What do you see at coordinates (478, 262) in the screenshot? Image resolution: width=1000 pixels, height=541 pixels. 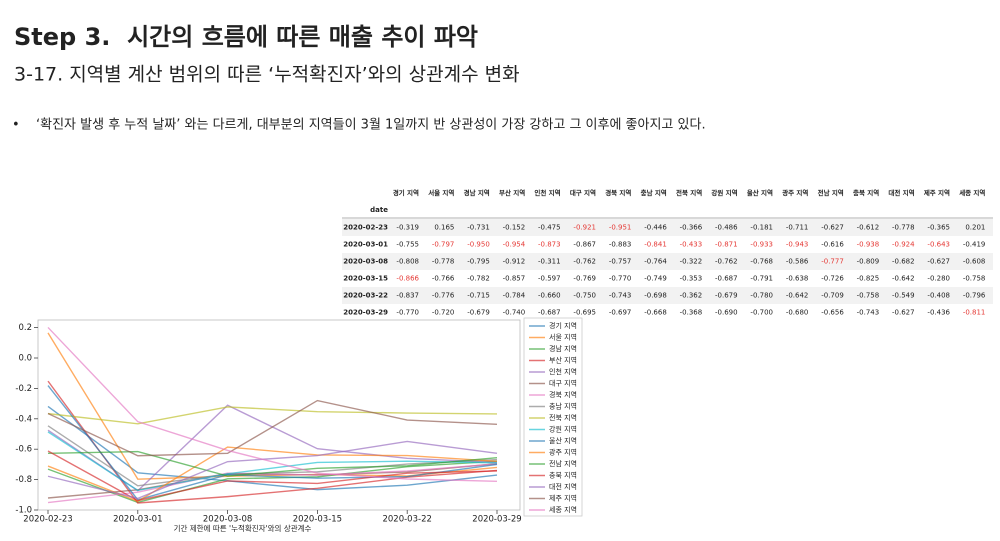 I see `table-cell: -0.795` at bounding box center [478, 262].